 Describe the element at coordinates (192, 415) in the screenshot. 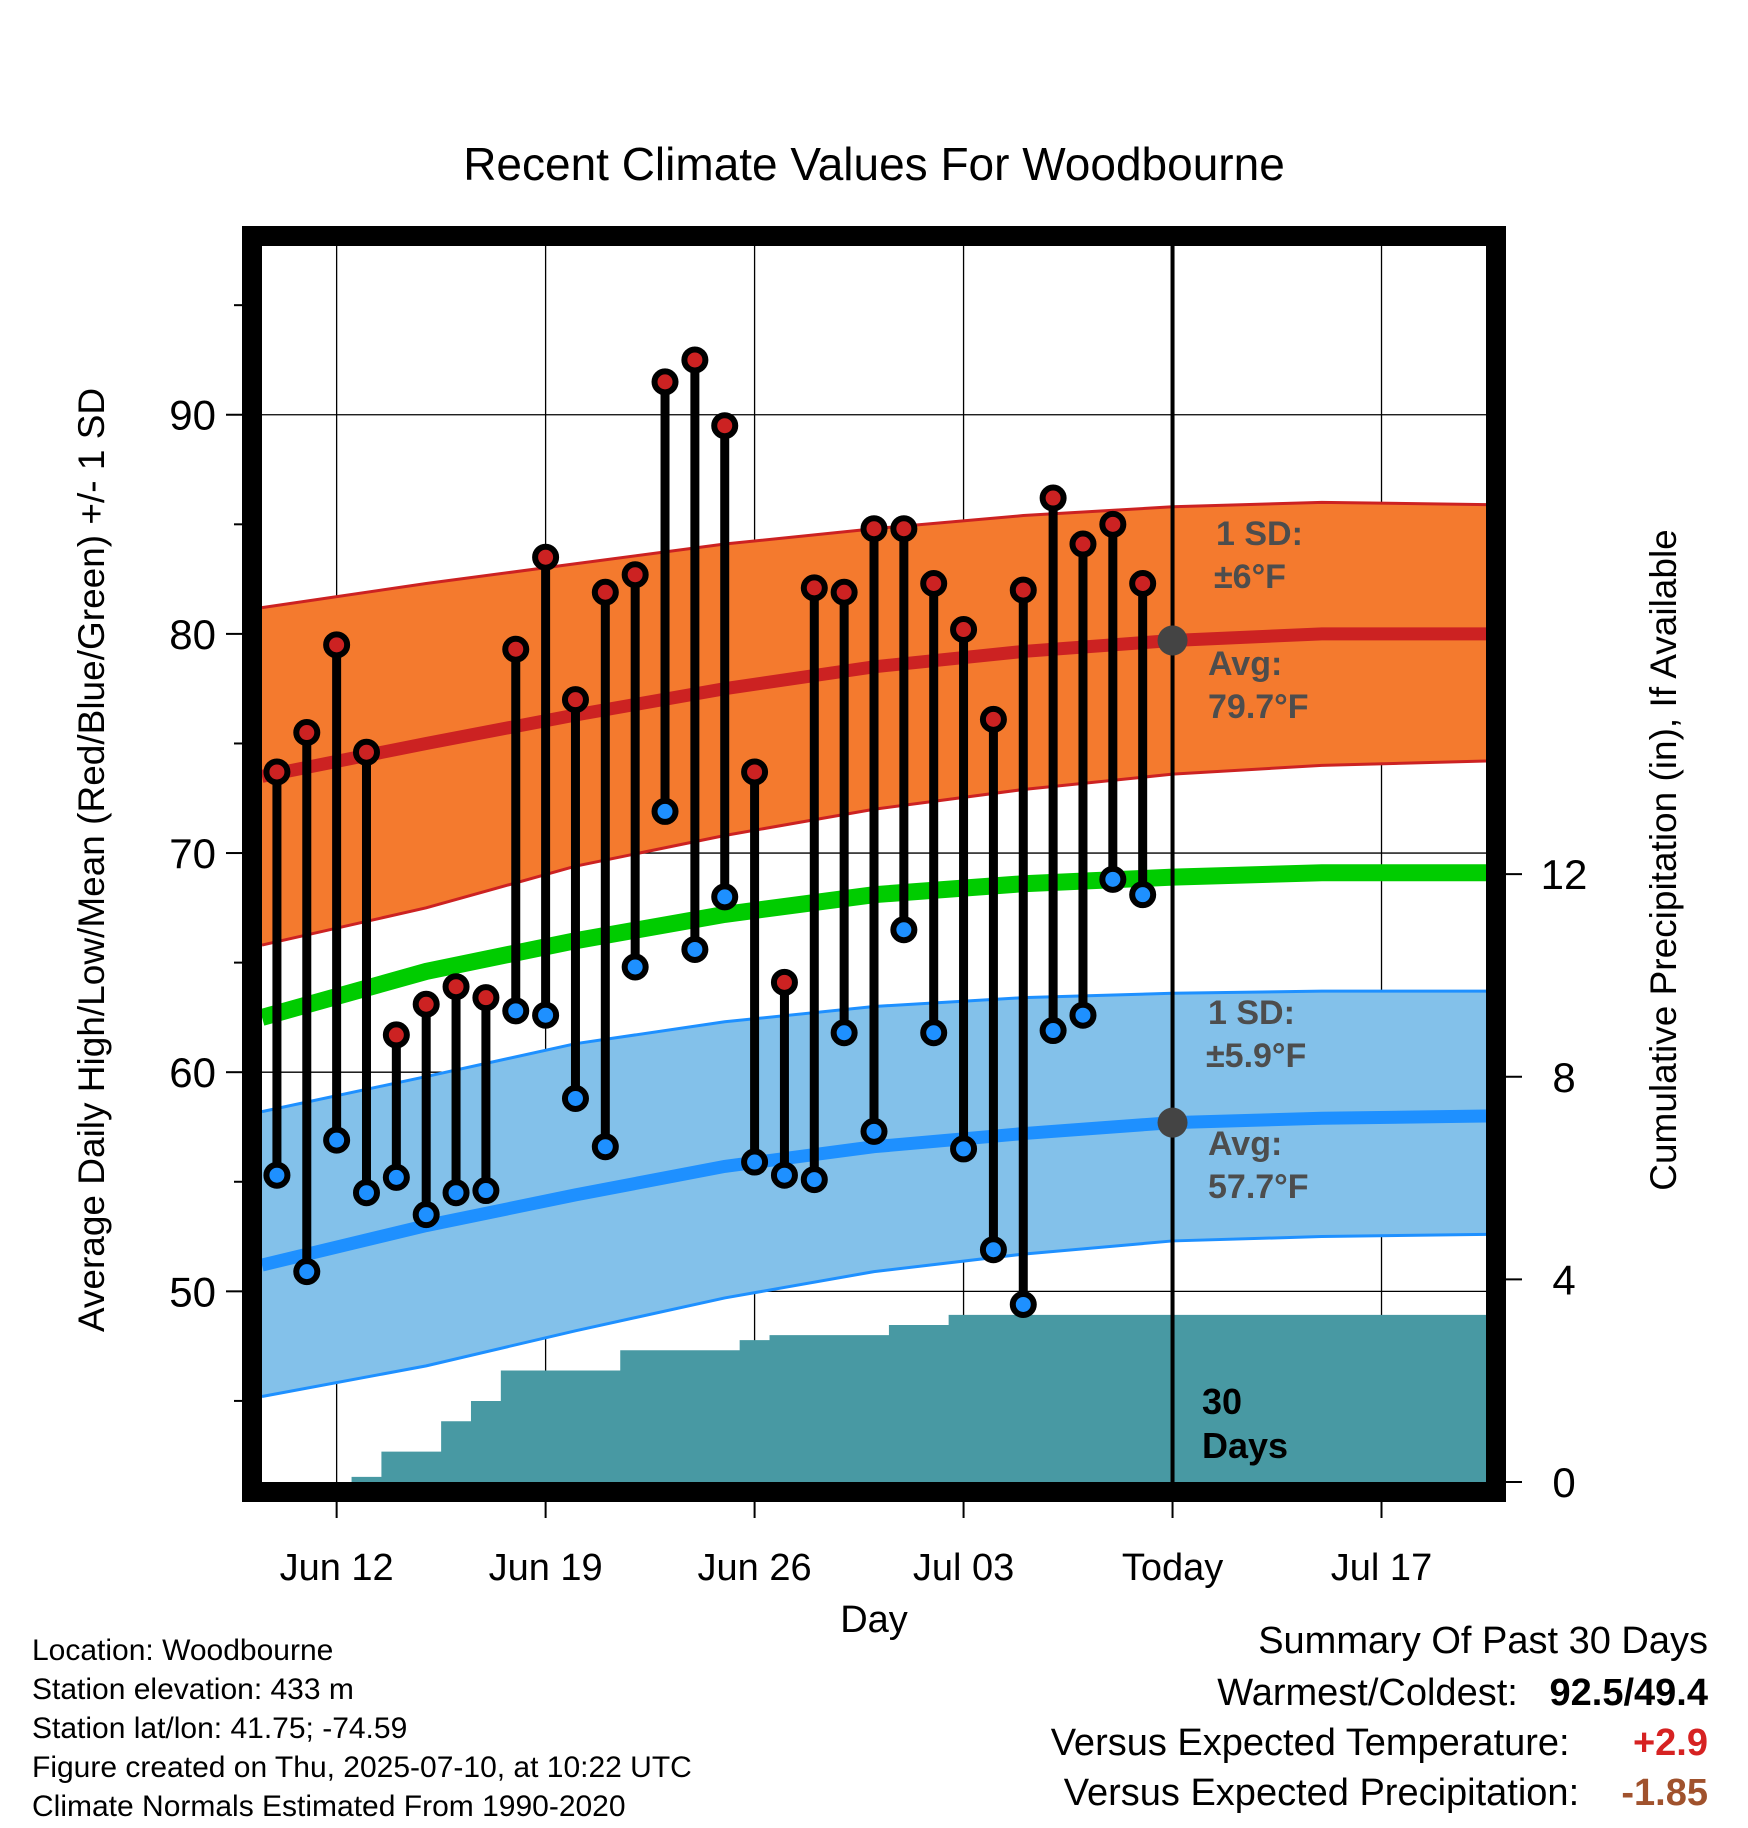

I see `y-tick-label-90: 90` at that location.